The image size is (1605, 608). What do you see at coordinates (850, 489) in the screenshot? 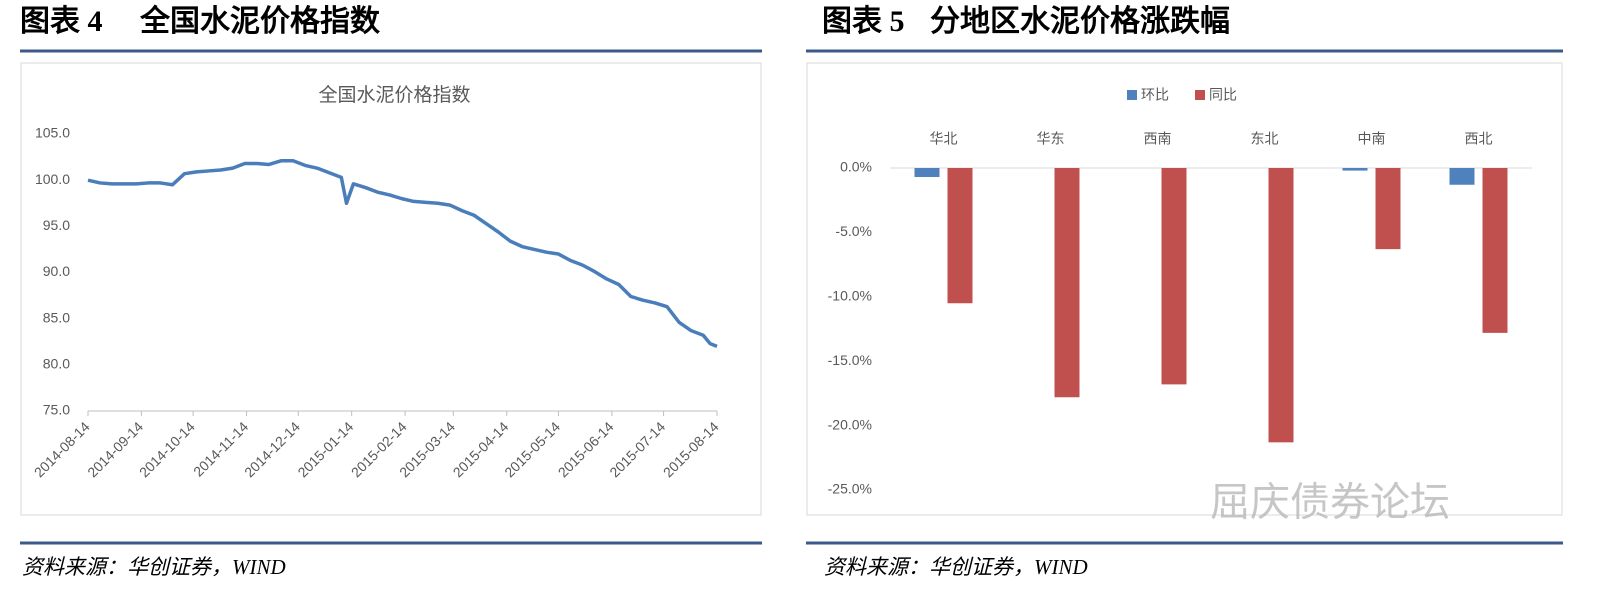
I see `y-tick-label: -25.0%` at bounding box center [850, 489].